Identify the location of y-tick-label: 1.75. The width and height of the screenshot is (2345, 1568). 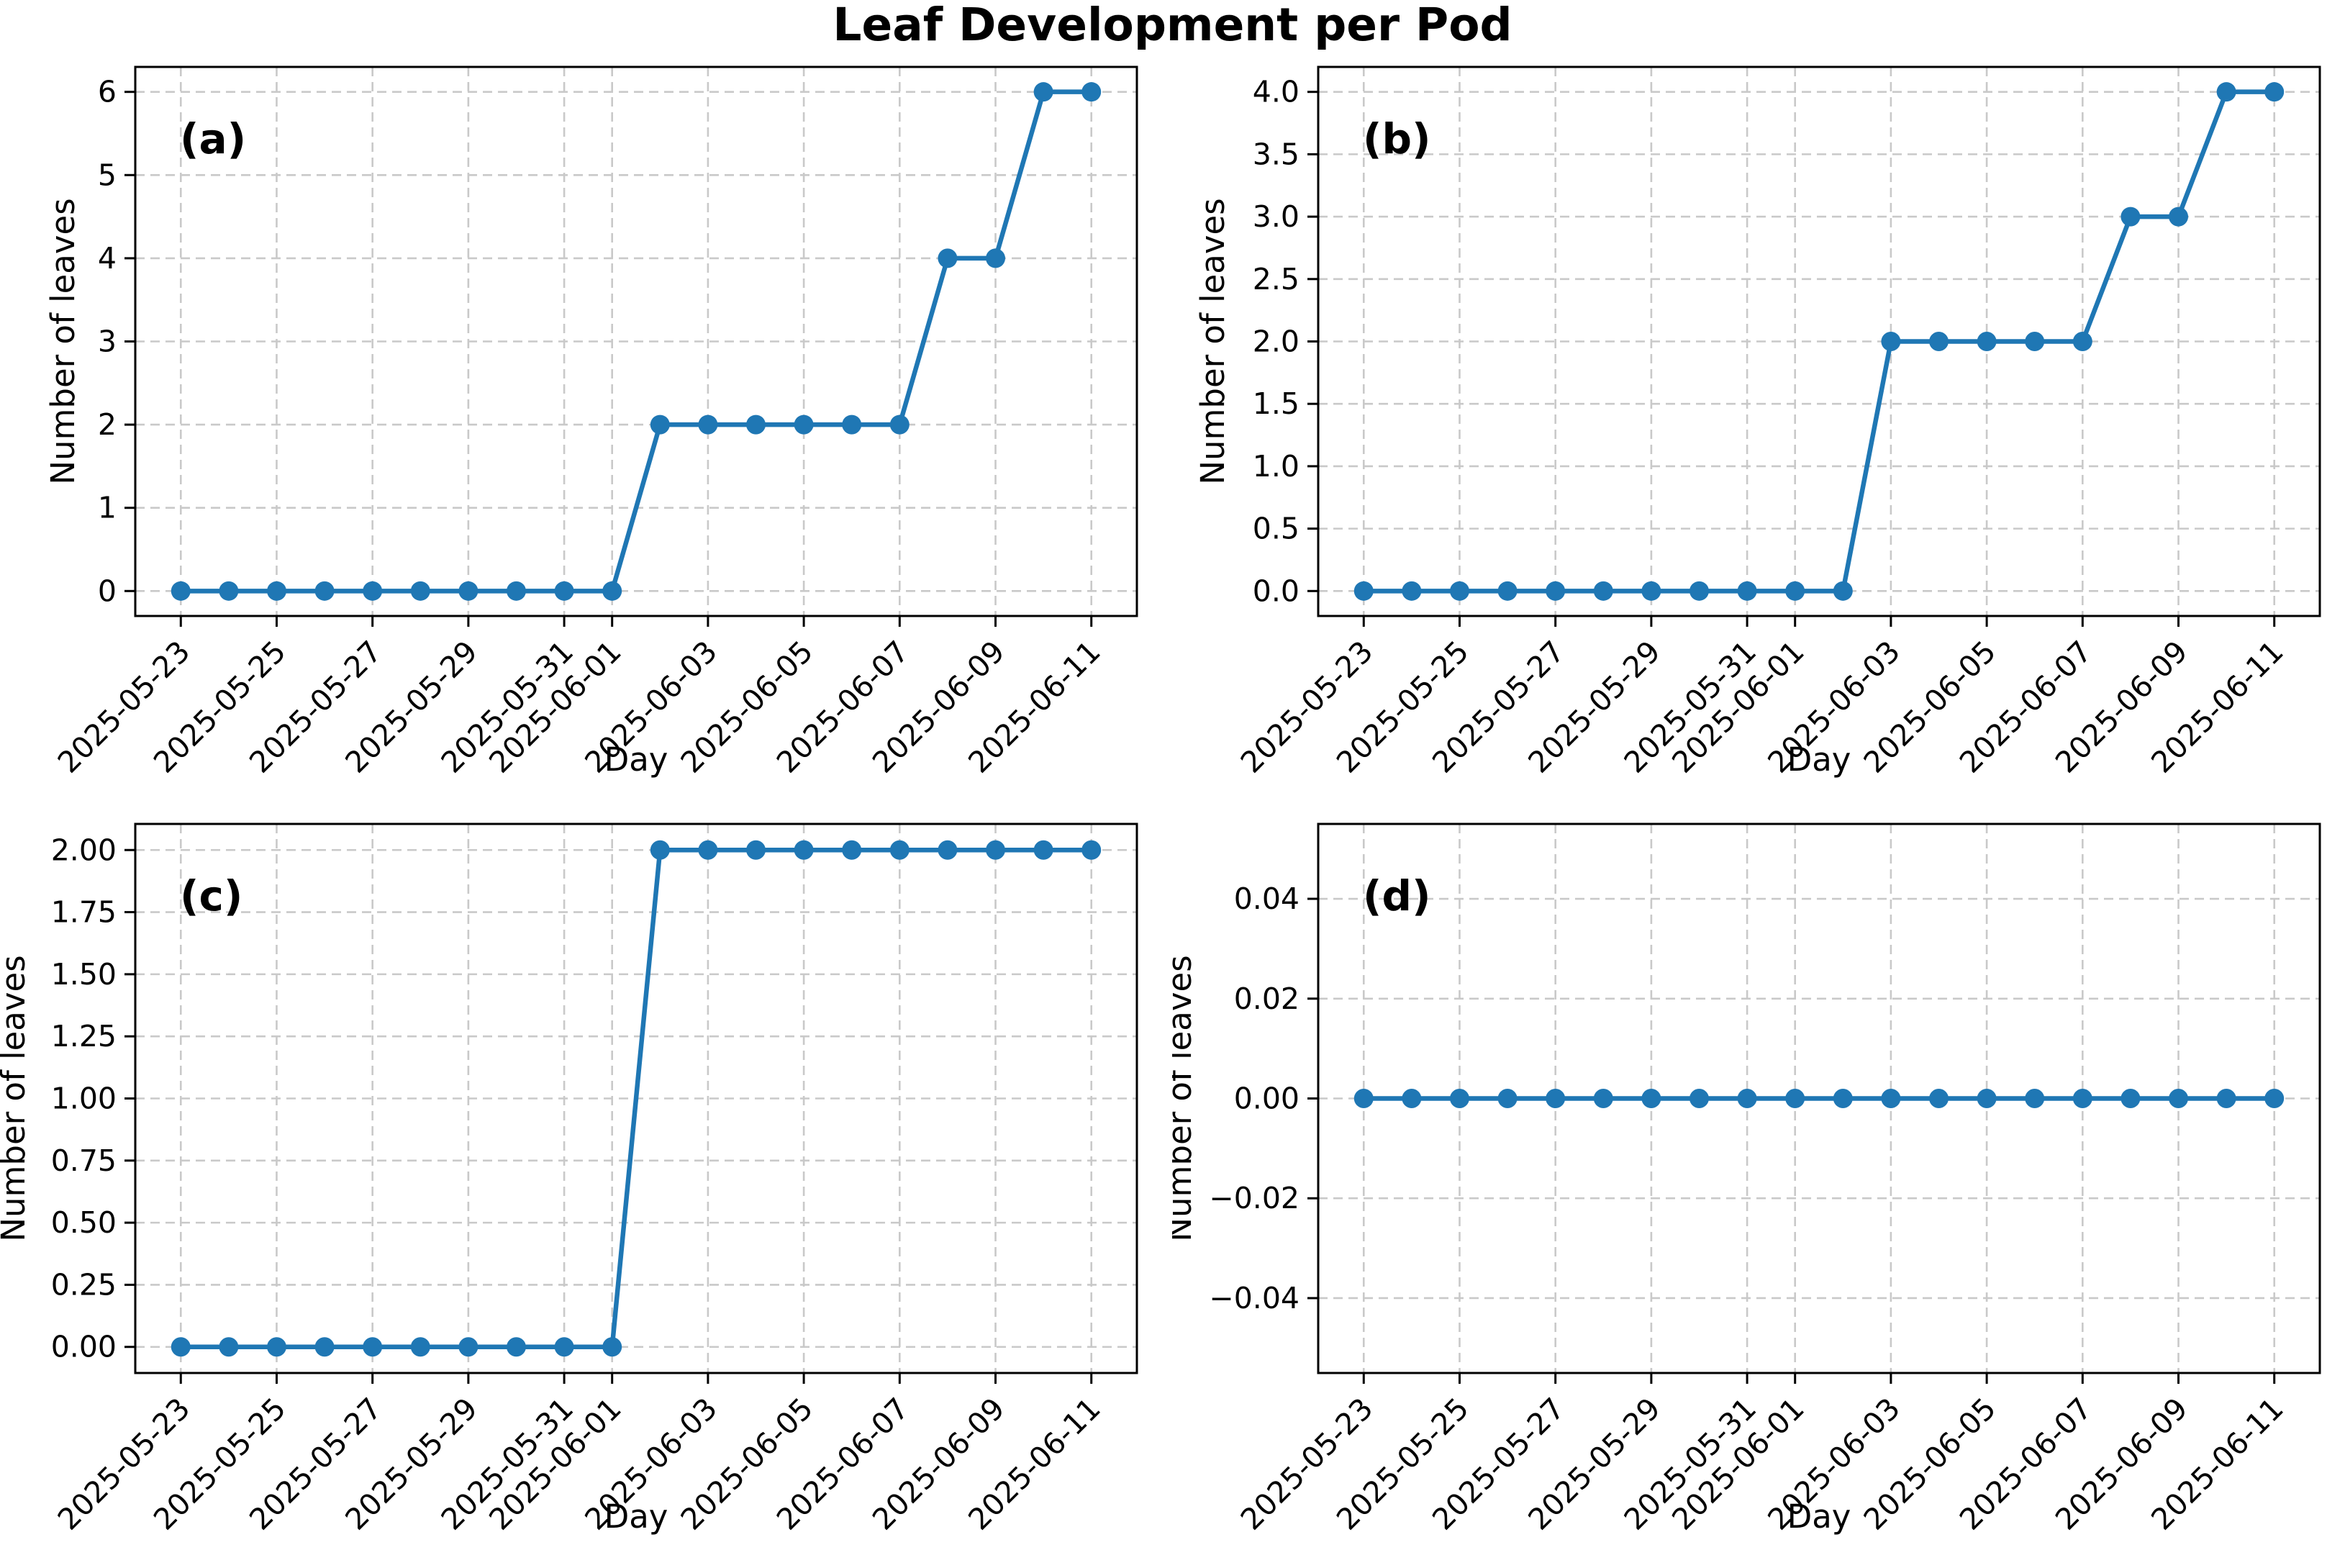
(84, 913).